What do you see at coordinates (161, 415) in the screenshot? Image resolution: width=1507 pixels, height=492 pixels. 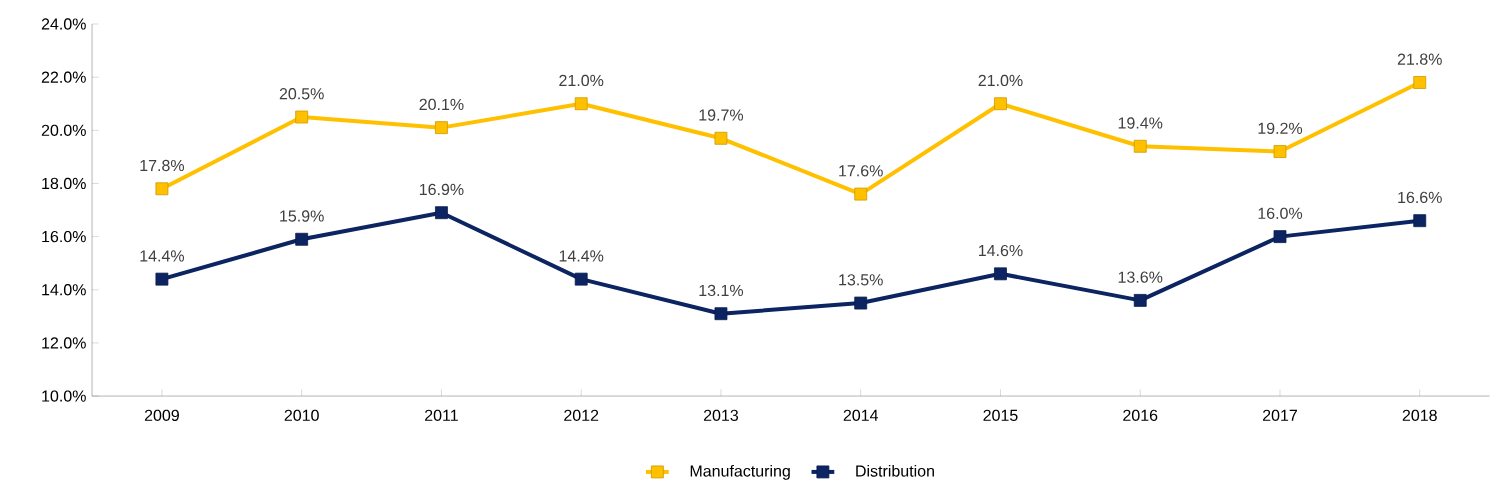 I see `x-tick-label: 2009` at bounding box center [161, 415].